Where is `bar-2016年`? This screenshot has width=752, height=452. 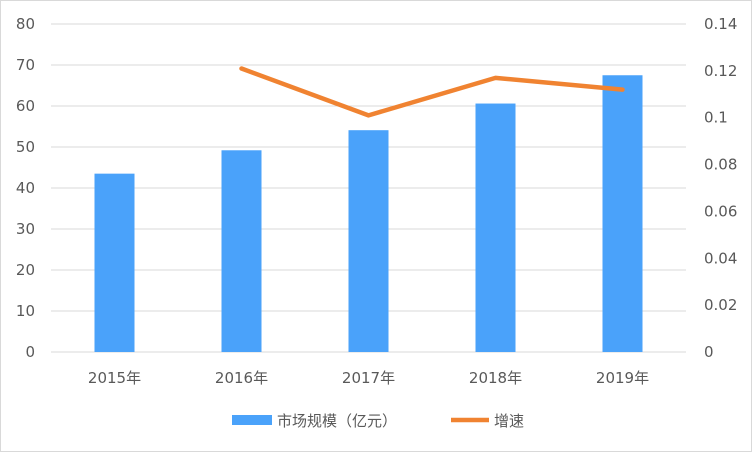
bar-2016年 is located at coordinates (241, 251).